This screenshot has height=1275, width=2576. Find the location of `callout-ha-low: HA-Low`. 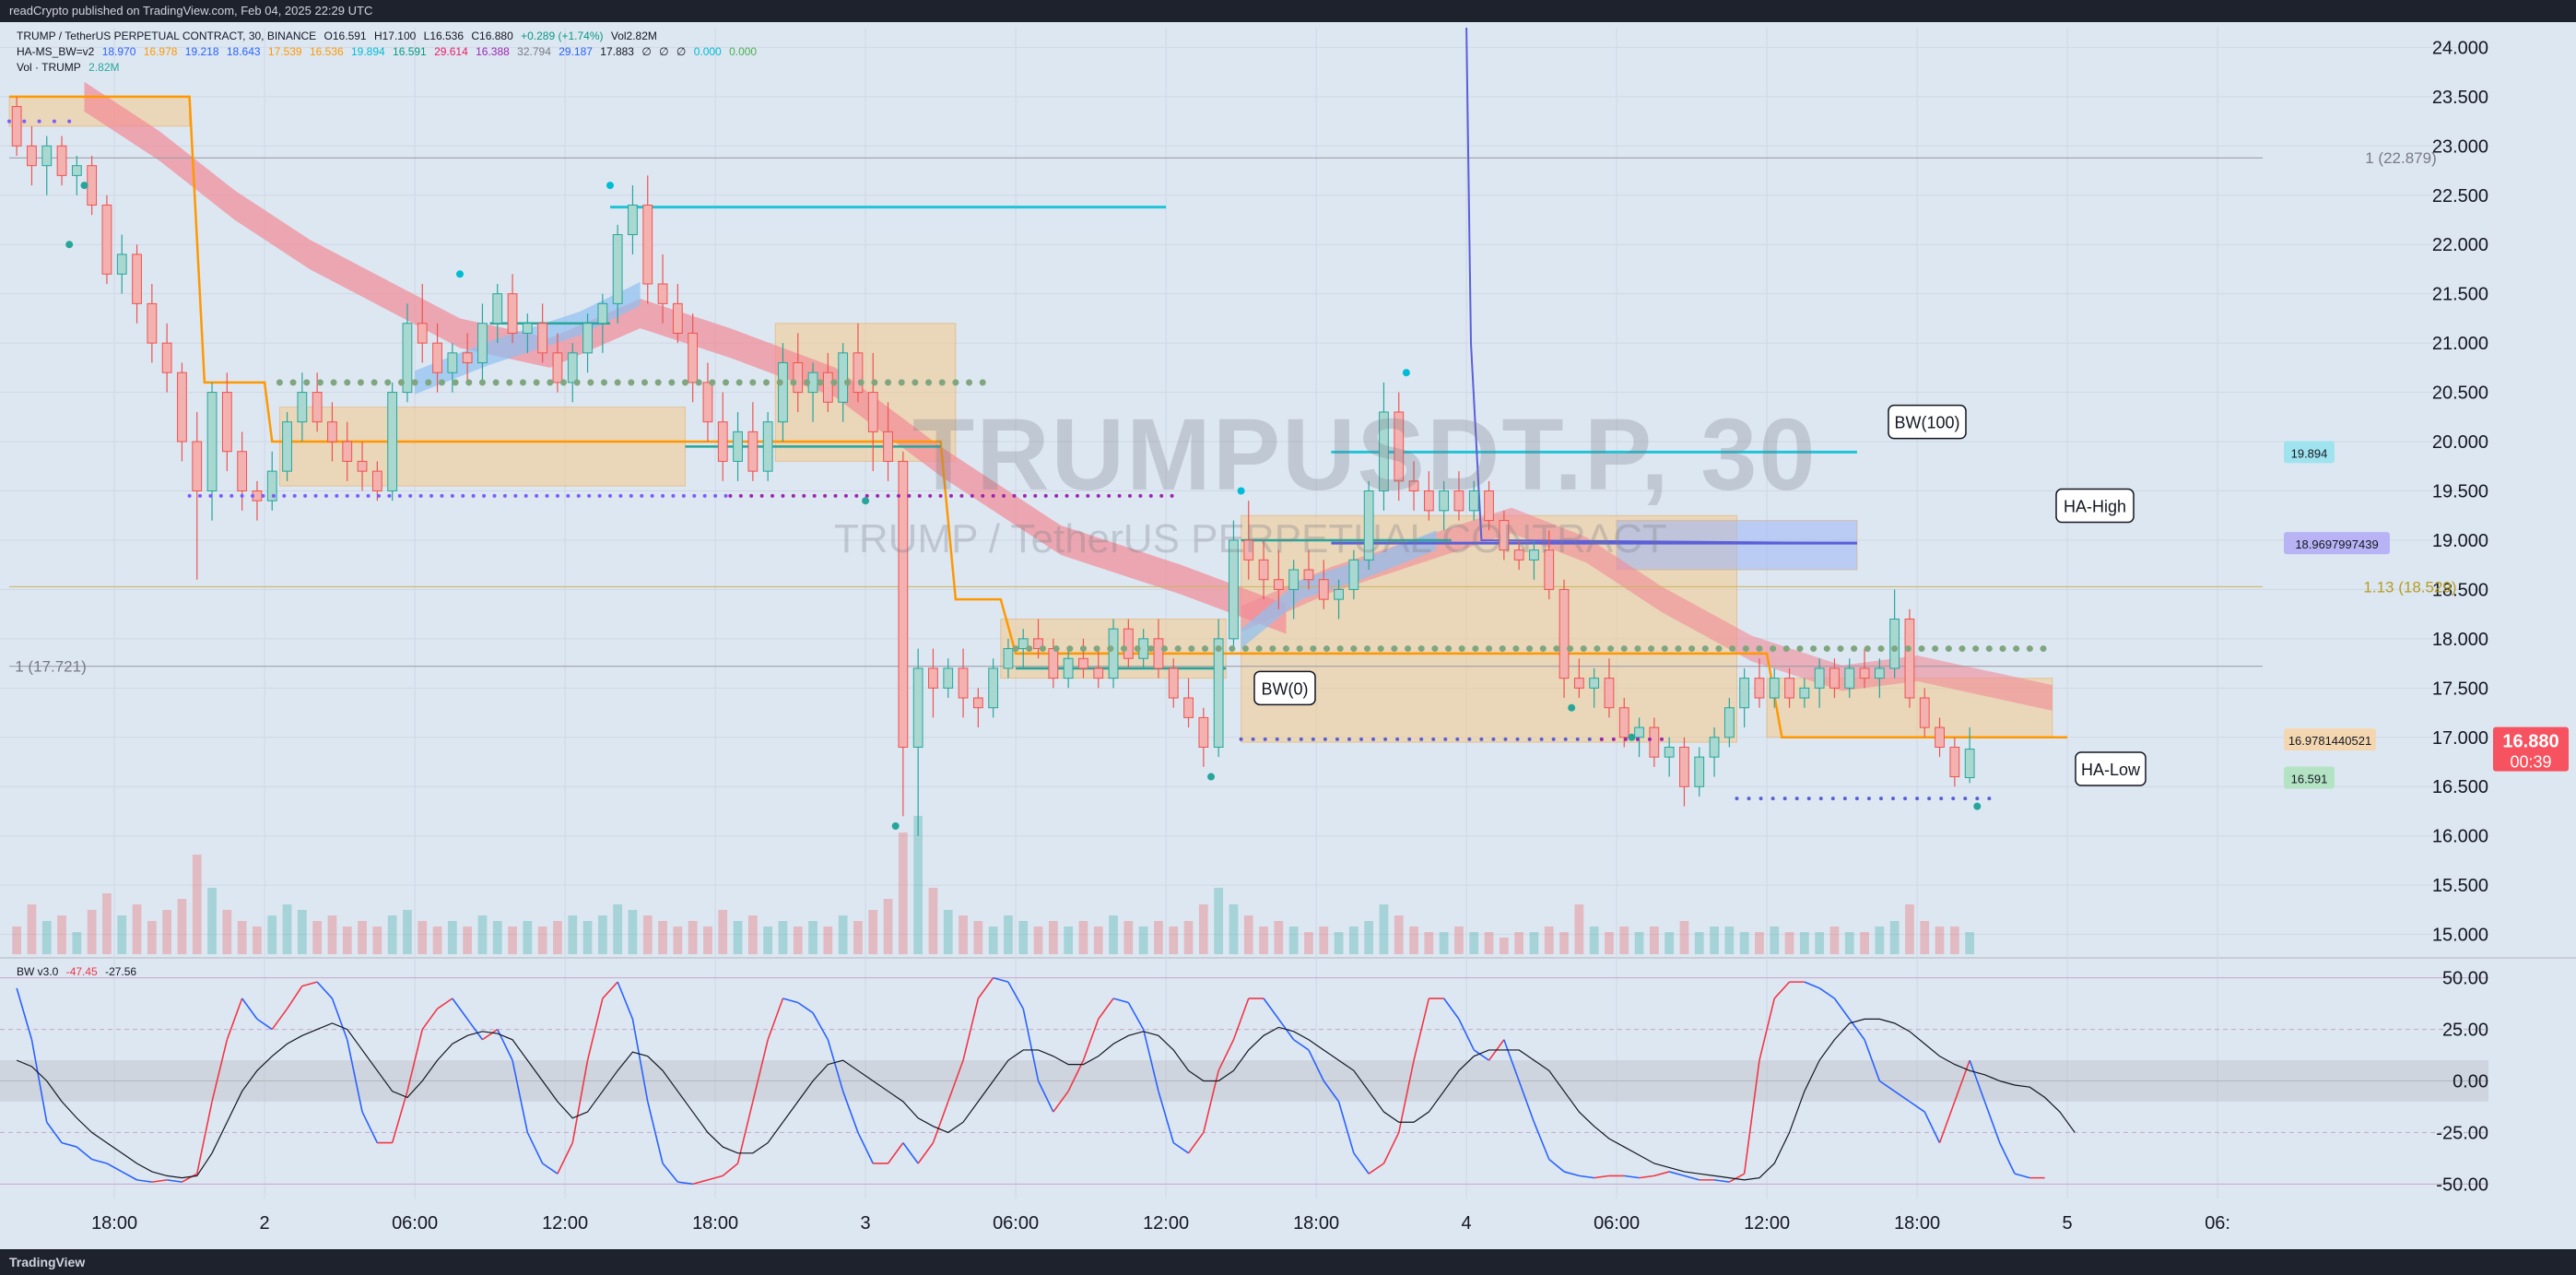

callout-ha-low: HA-Low is located at coordinates (2111, 770).